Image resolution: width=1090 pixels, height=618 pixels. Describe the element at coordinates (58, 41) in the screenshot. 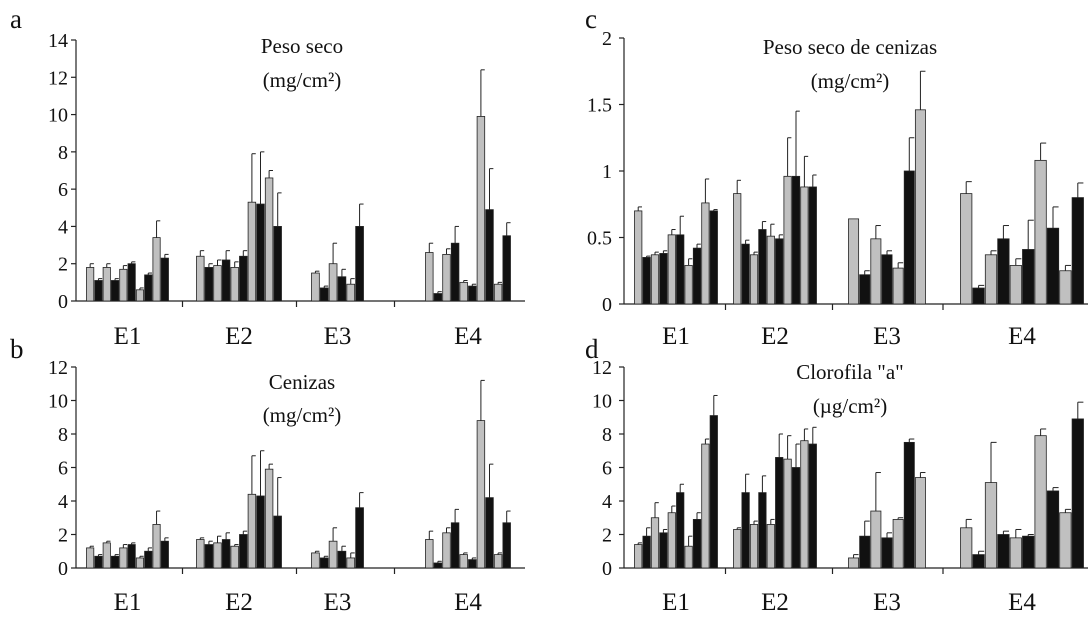

I see `y-tick-label: 14` at that location.